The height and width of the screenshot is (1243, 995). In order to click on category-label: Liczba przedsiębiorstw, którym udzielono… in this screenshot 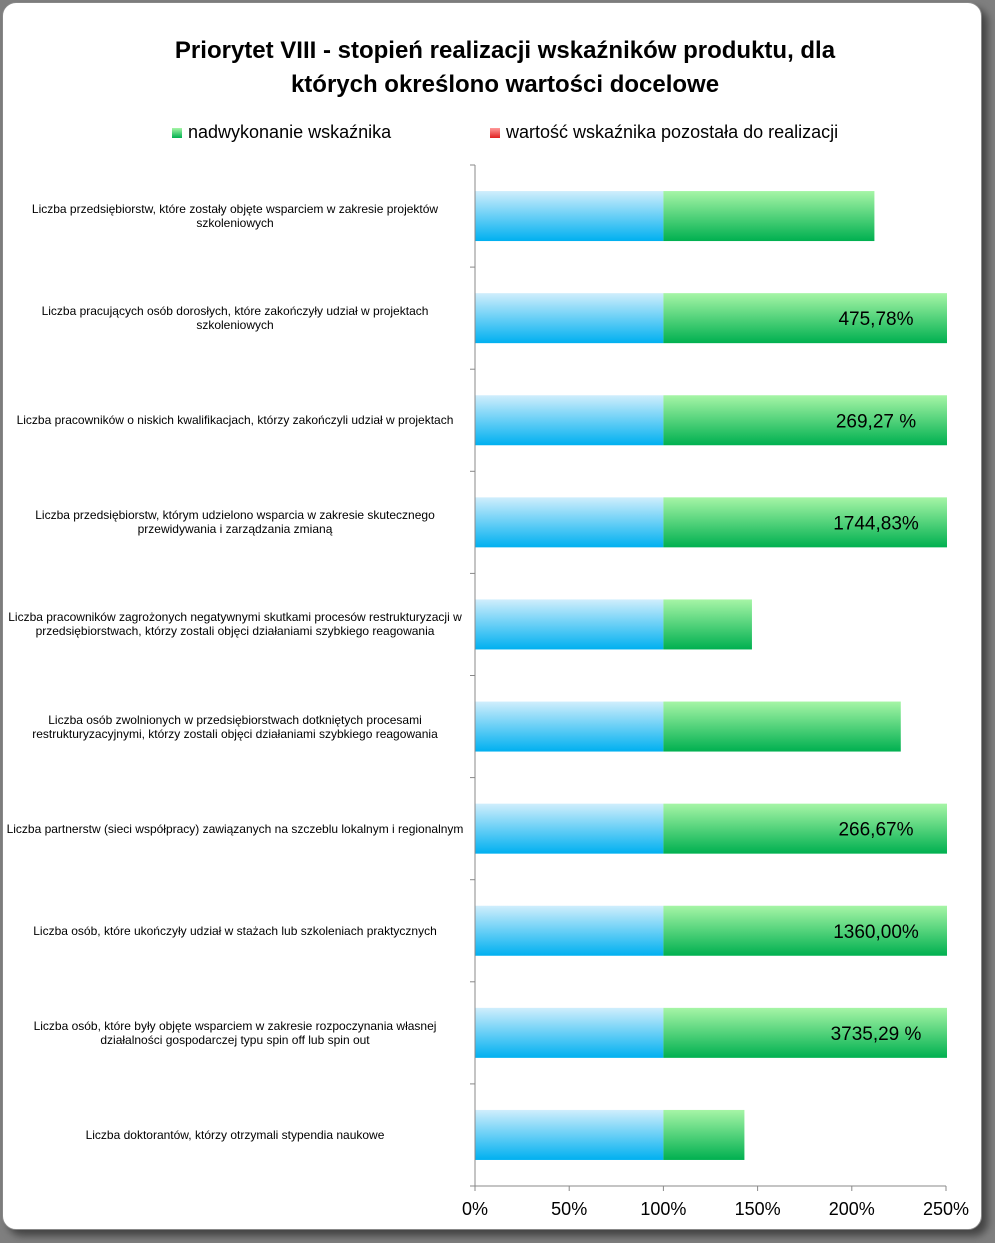, I will do `click(235, 522)`.